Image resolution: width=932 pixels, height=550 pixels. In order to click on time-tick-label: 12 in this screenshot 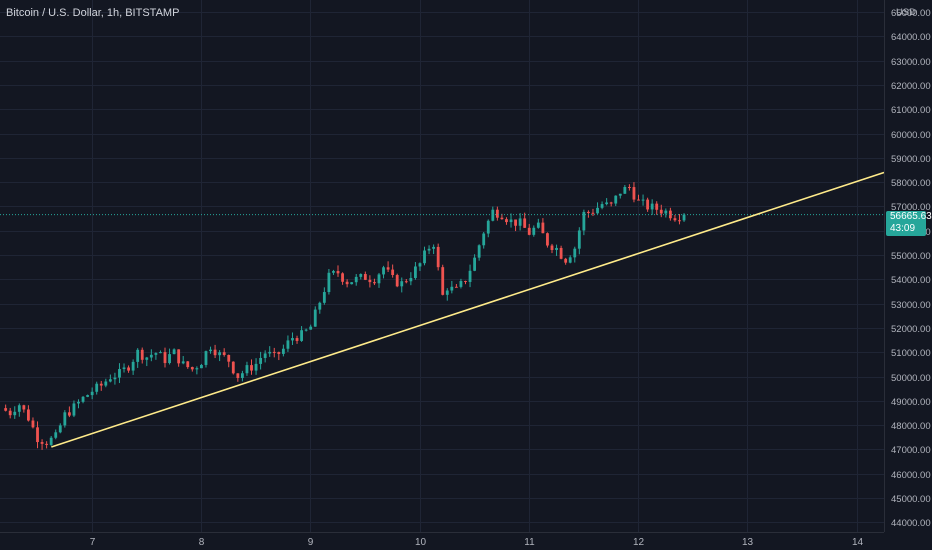, I will do `click(639, 542)`.